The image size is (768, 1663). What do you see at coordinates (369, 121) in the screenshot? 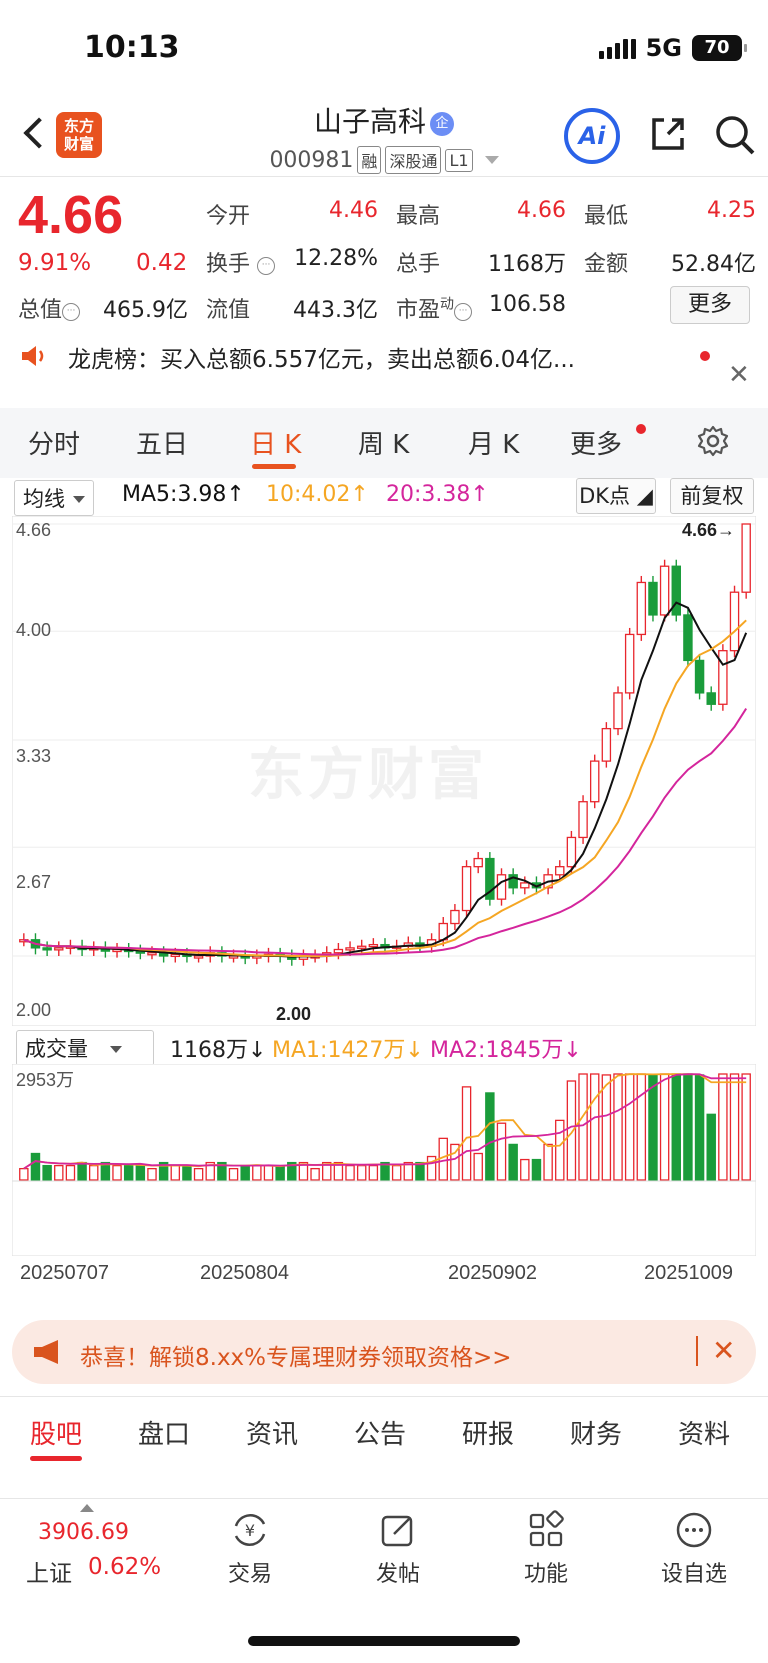
I see `stock-name: 山子高科` at bounding box center [369, 121].